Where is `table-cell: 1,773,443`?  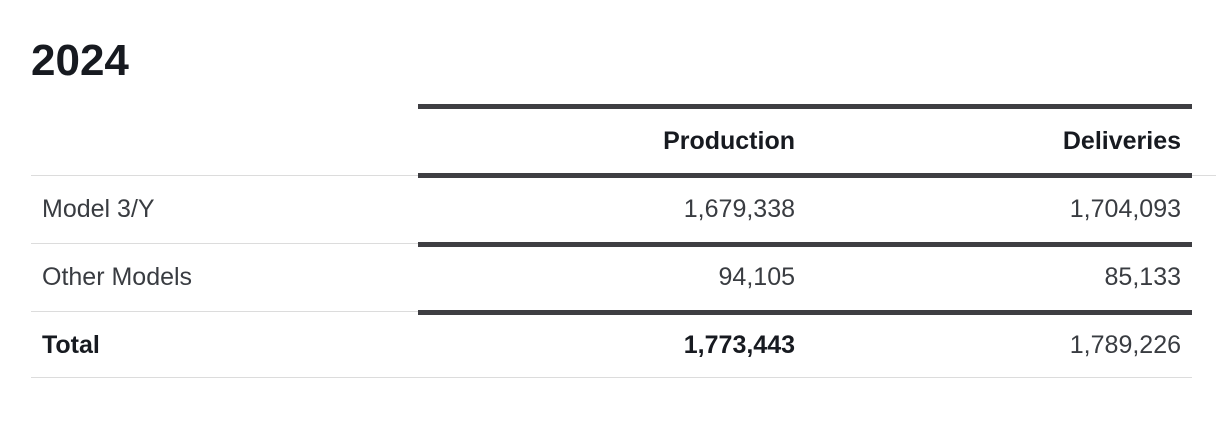 table-cell: 1,773,443 is located at coordinates (739, 345).